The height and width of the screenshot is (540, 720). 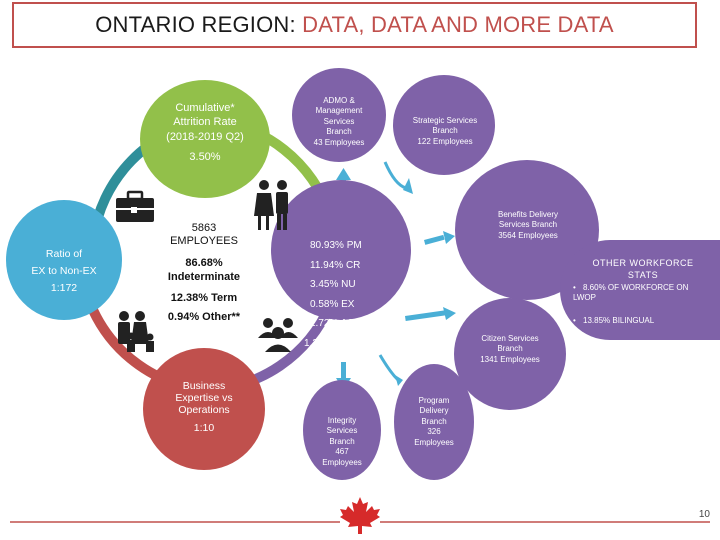 I want to click on title-accent: DATA, DATA AND MORE DATA, so click(x=458, y=24).